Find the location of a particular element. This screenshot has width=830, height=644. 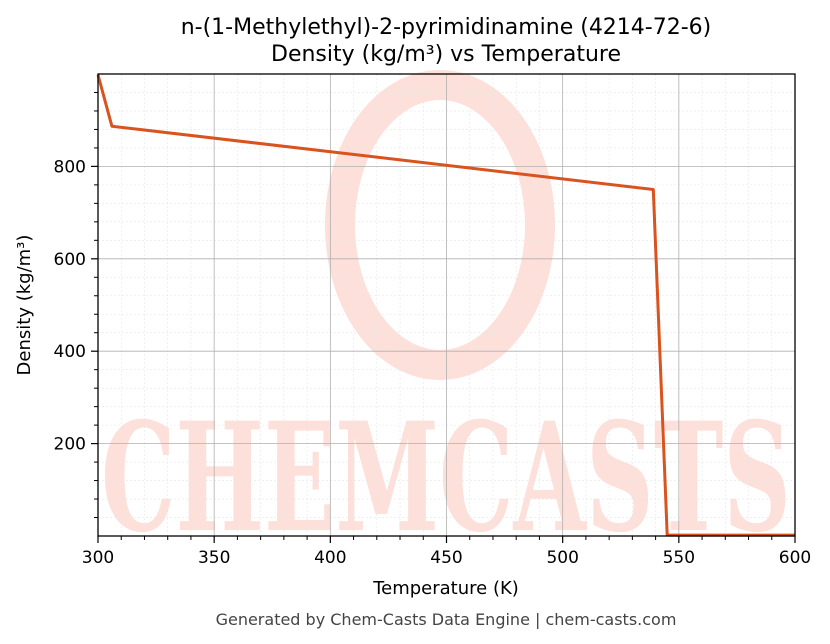

x-tick-label: 600 is located at coordinates (795, 558).